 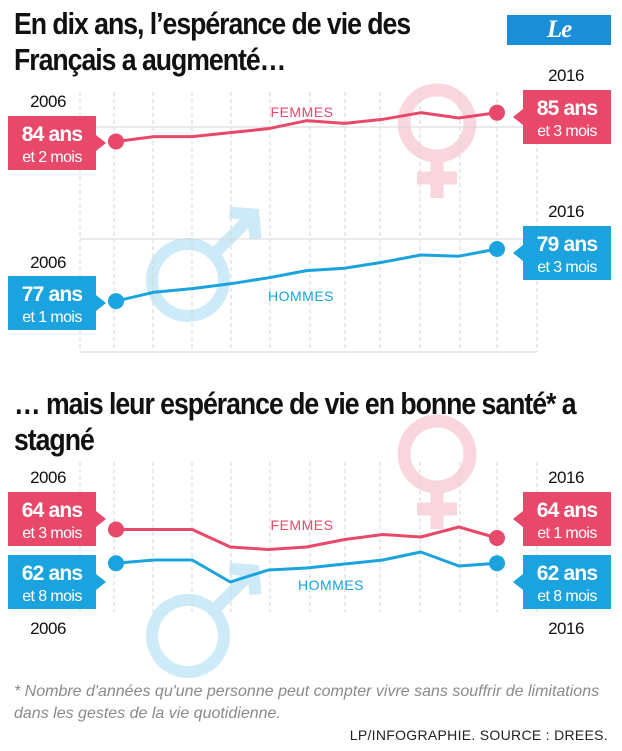 I want to click on end-value-hommes-months: et 8 mois, so click(x=567, y=596).